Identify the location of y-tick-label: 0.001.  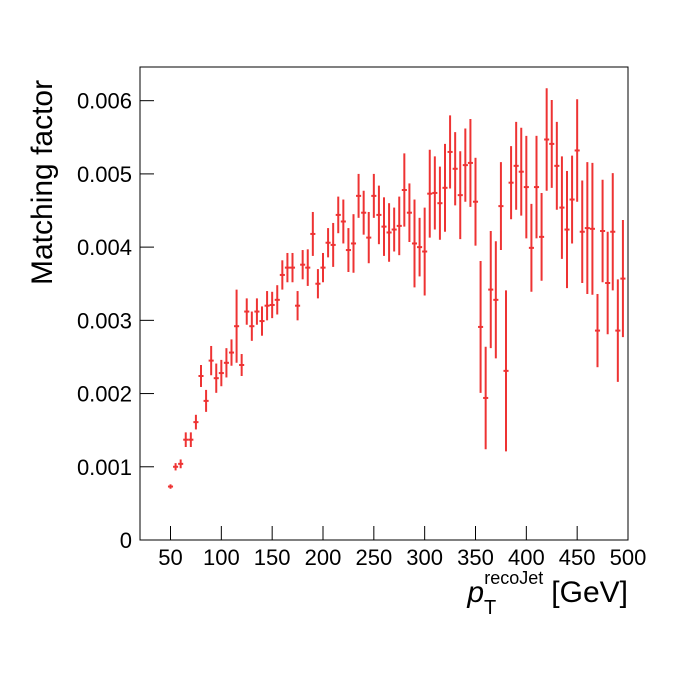
(104, 467).